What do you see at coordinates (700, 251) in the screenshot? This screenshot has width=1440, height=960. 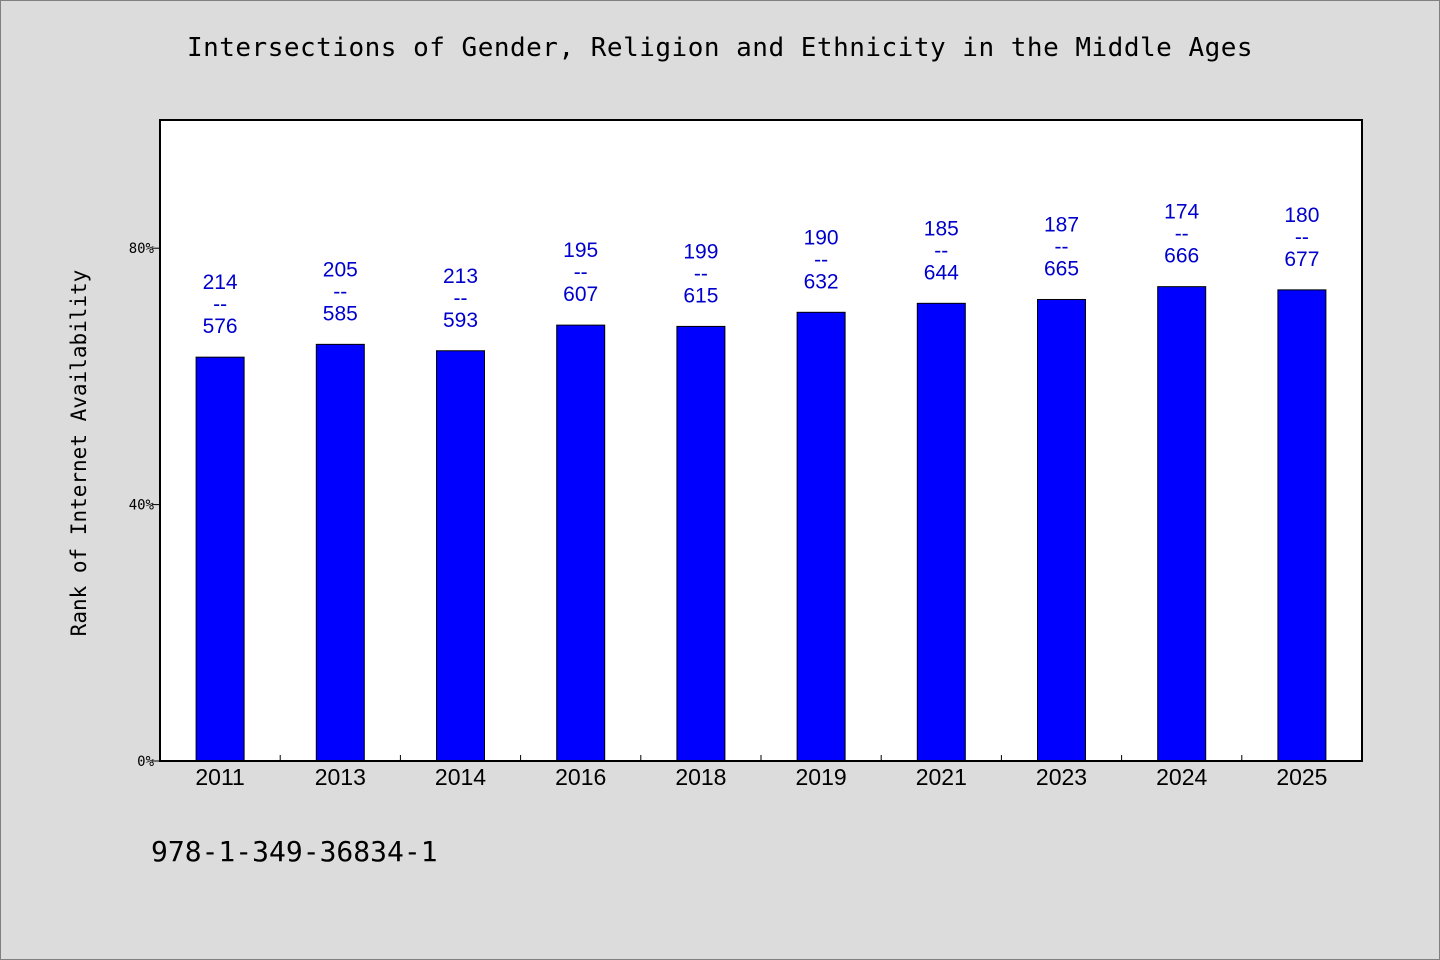 I see `data-label-top: 199` at bounding box center [700, 251].